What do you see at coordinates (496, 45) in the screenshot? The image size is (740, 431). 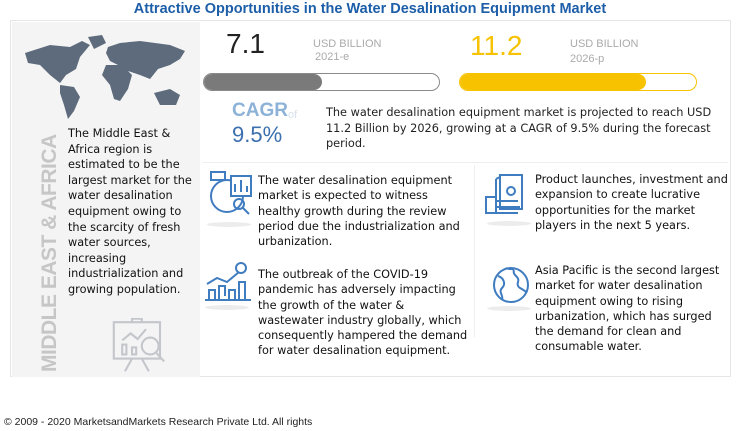 I see `metric-value-2026: 11.2` at bounding box center [496, 45].